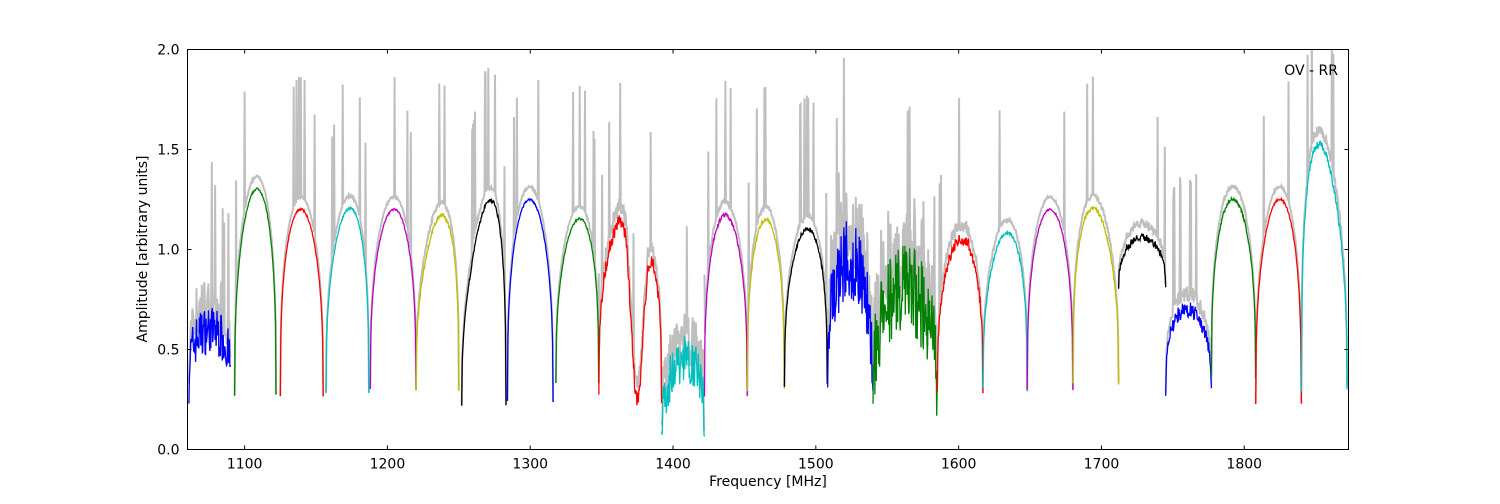 Image resolution: width=1500 pixels, height=504 pixels. What do you see at coordinates (168, 451) in the screenshot?
I see `y-tick-label: 0.0` at bounding box center [168, 451].